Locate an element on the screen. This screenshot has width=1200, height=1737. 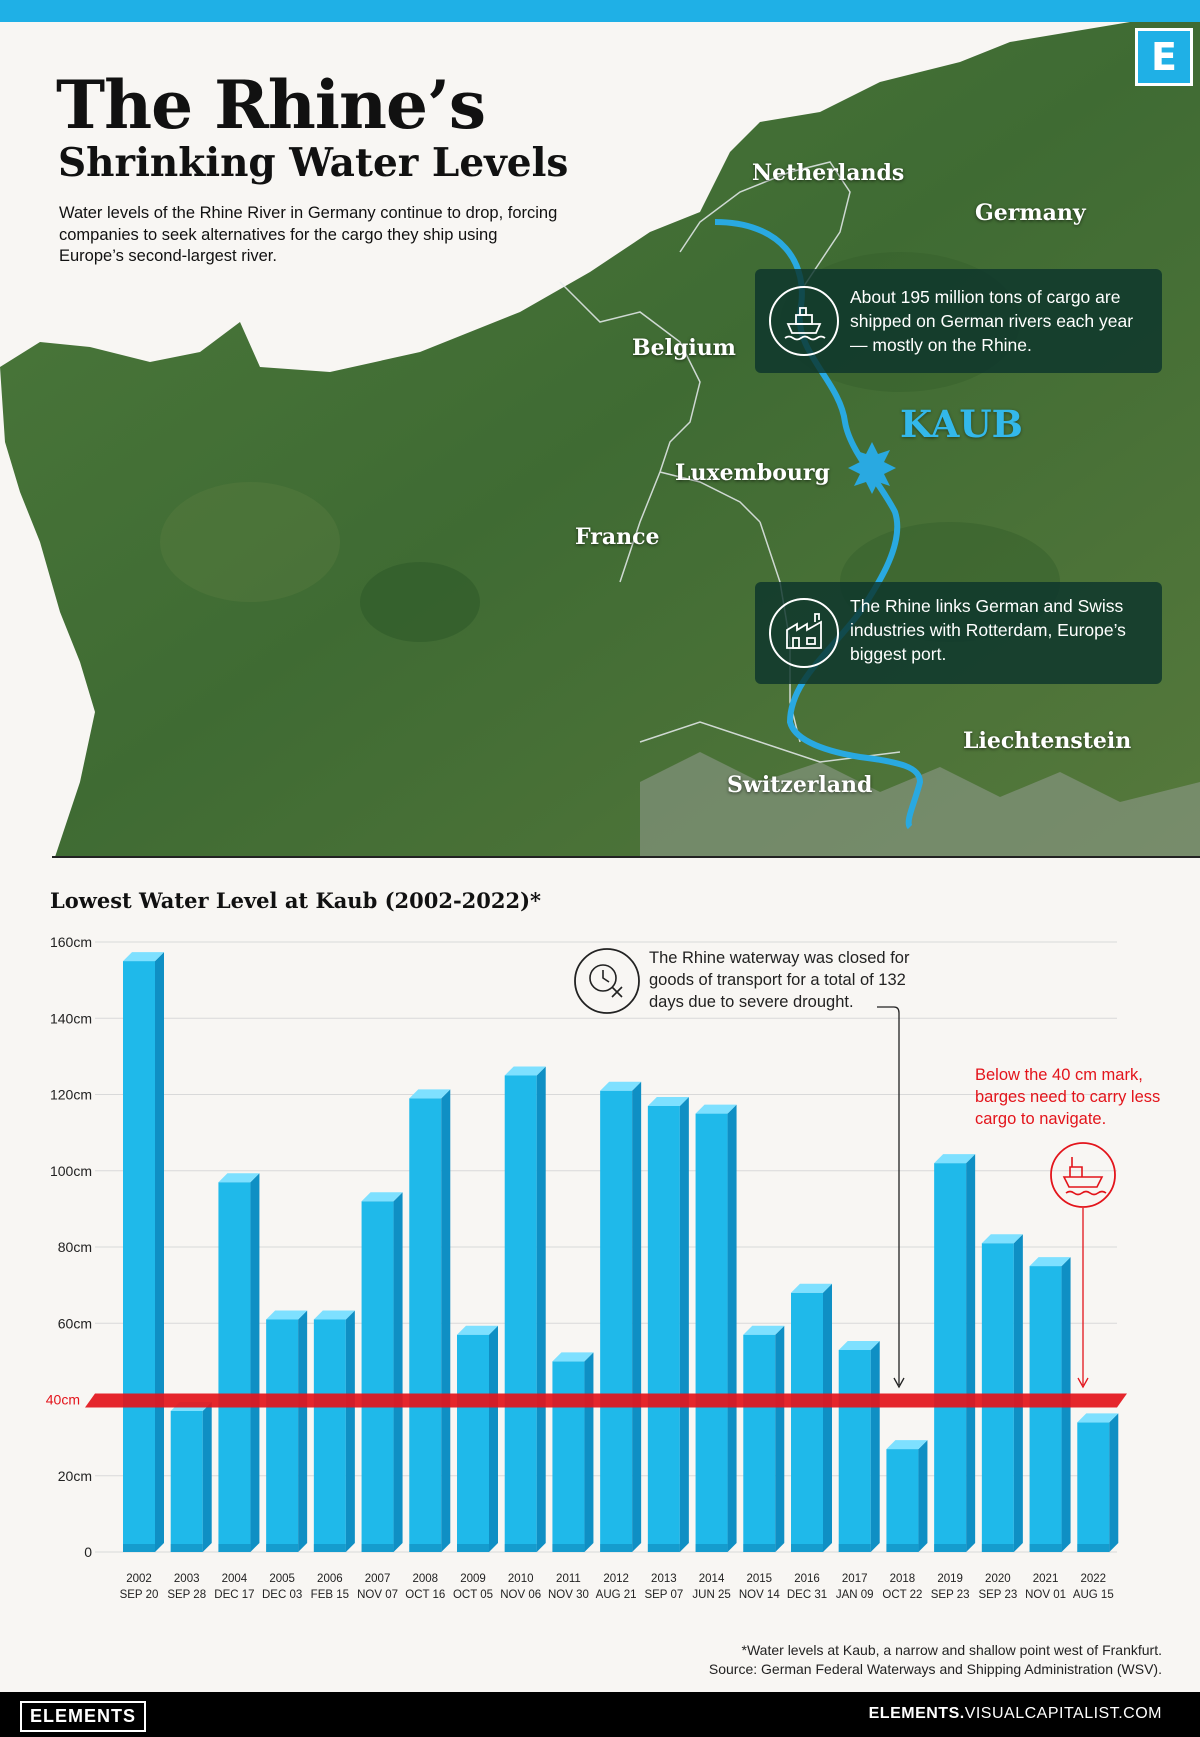
x-date-label: OCT 22 is located at coordinates (902, 1595).